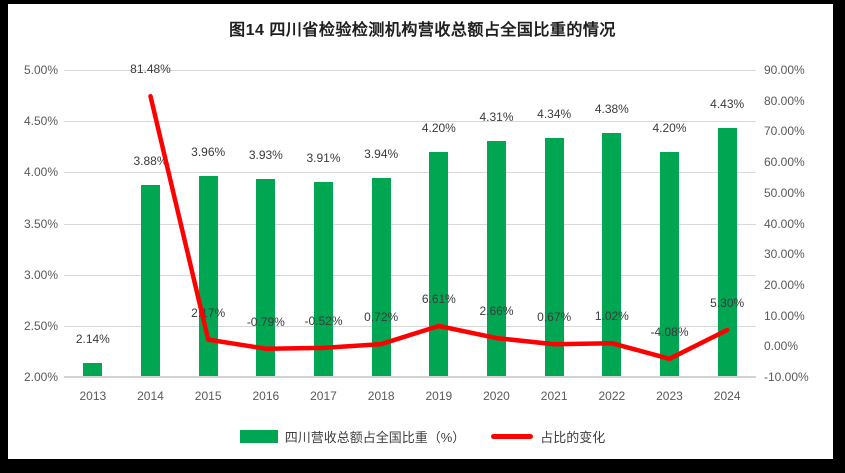 This screenshot has height=473, width=845. What do you see at coordinates (381, 277) in the screenshot?
I see `bar-2018` at bounding box center [381, 277].